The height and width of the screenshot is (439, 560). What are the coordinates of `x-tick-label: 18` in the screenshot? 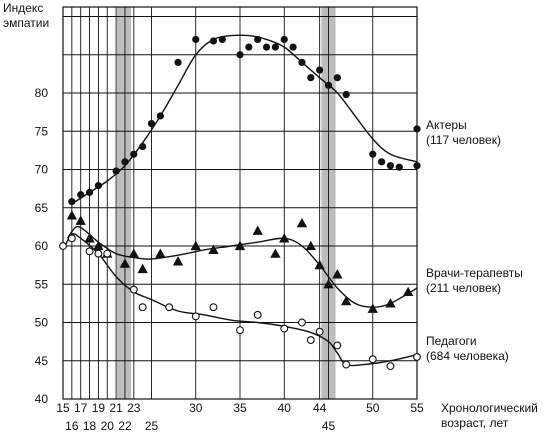 It's located at (90, 426).